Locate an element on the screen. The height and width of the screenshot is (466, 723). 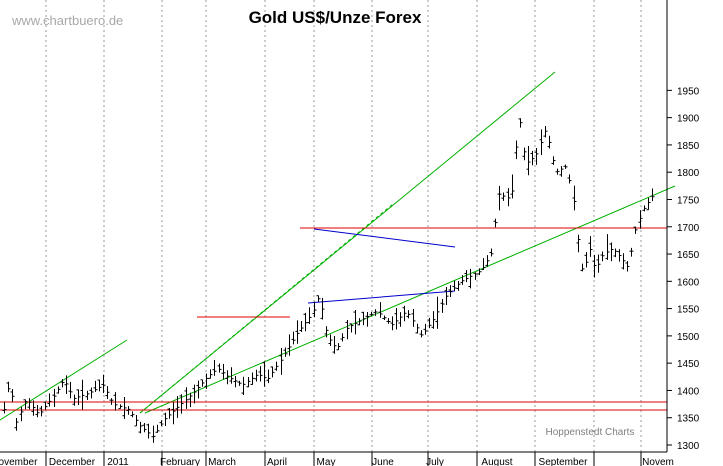
month-label: ovember is located at coordinates (19, 461).